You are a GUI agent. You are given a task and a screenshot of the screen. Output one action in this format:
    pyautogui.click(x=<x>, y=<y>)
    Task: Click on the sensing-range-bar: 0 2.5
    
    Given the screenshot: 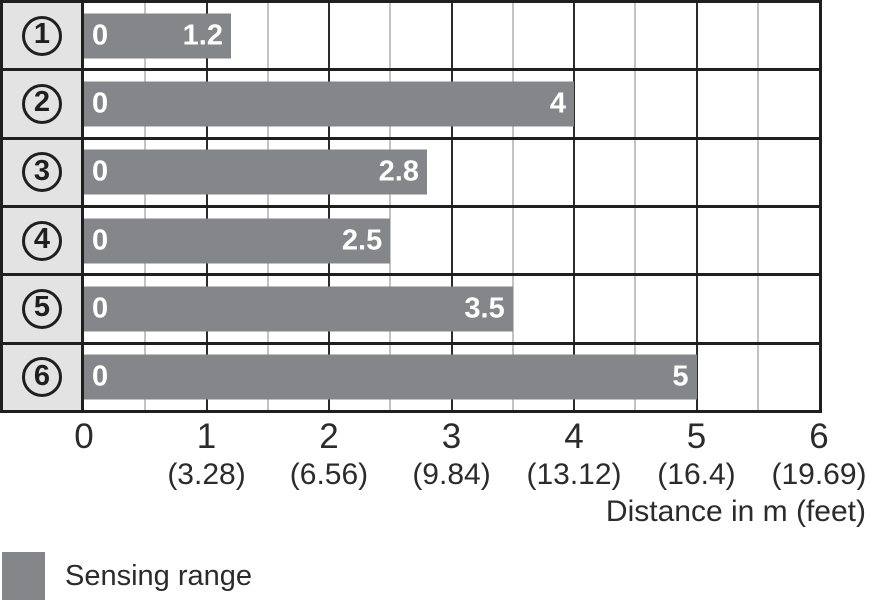 What is the action you would take?
    pyautogui.click(x=237, y=241)
    